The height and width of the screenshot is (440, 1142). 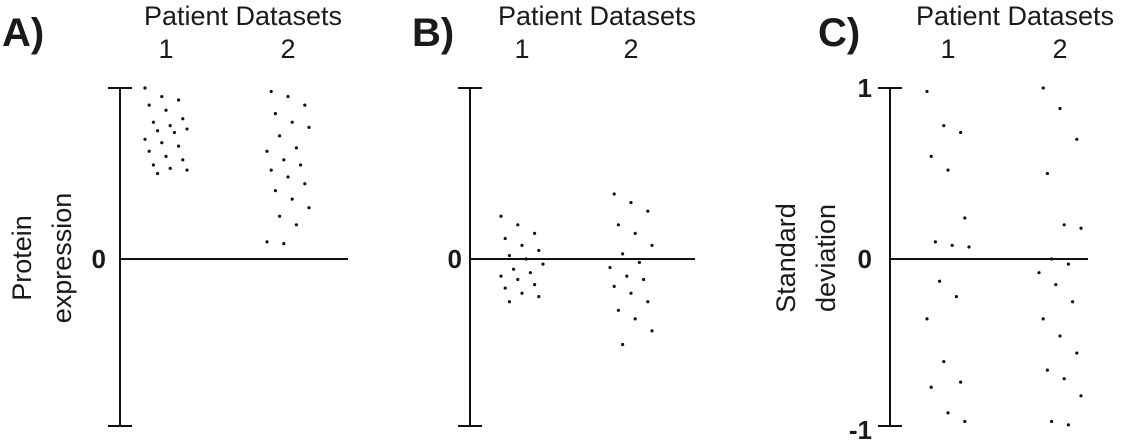 What do you see at coordinates (455, 259) in the screenshot?
I see `panel-b-tick-label: 0` at bounding box center [455, 259].